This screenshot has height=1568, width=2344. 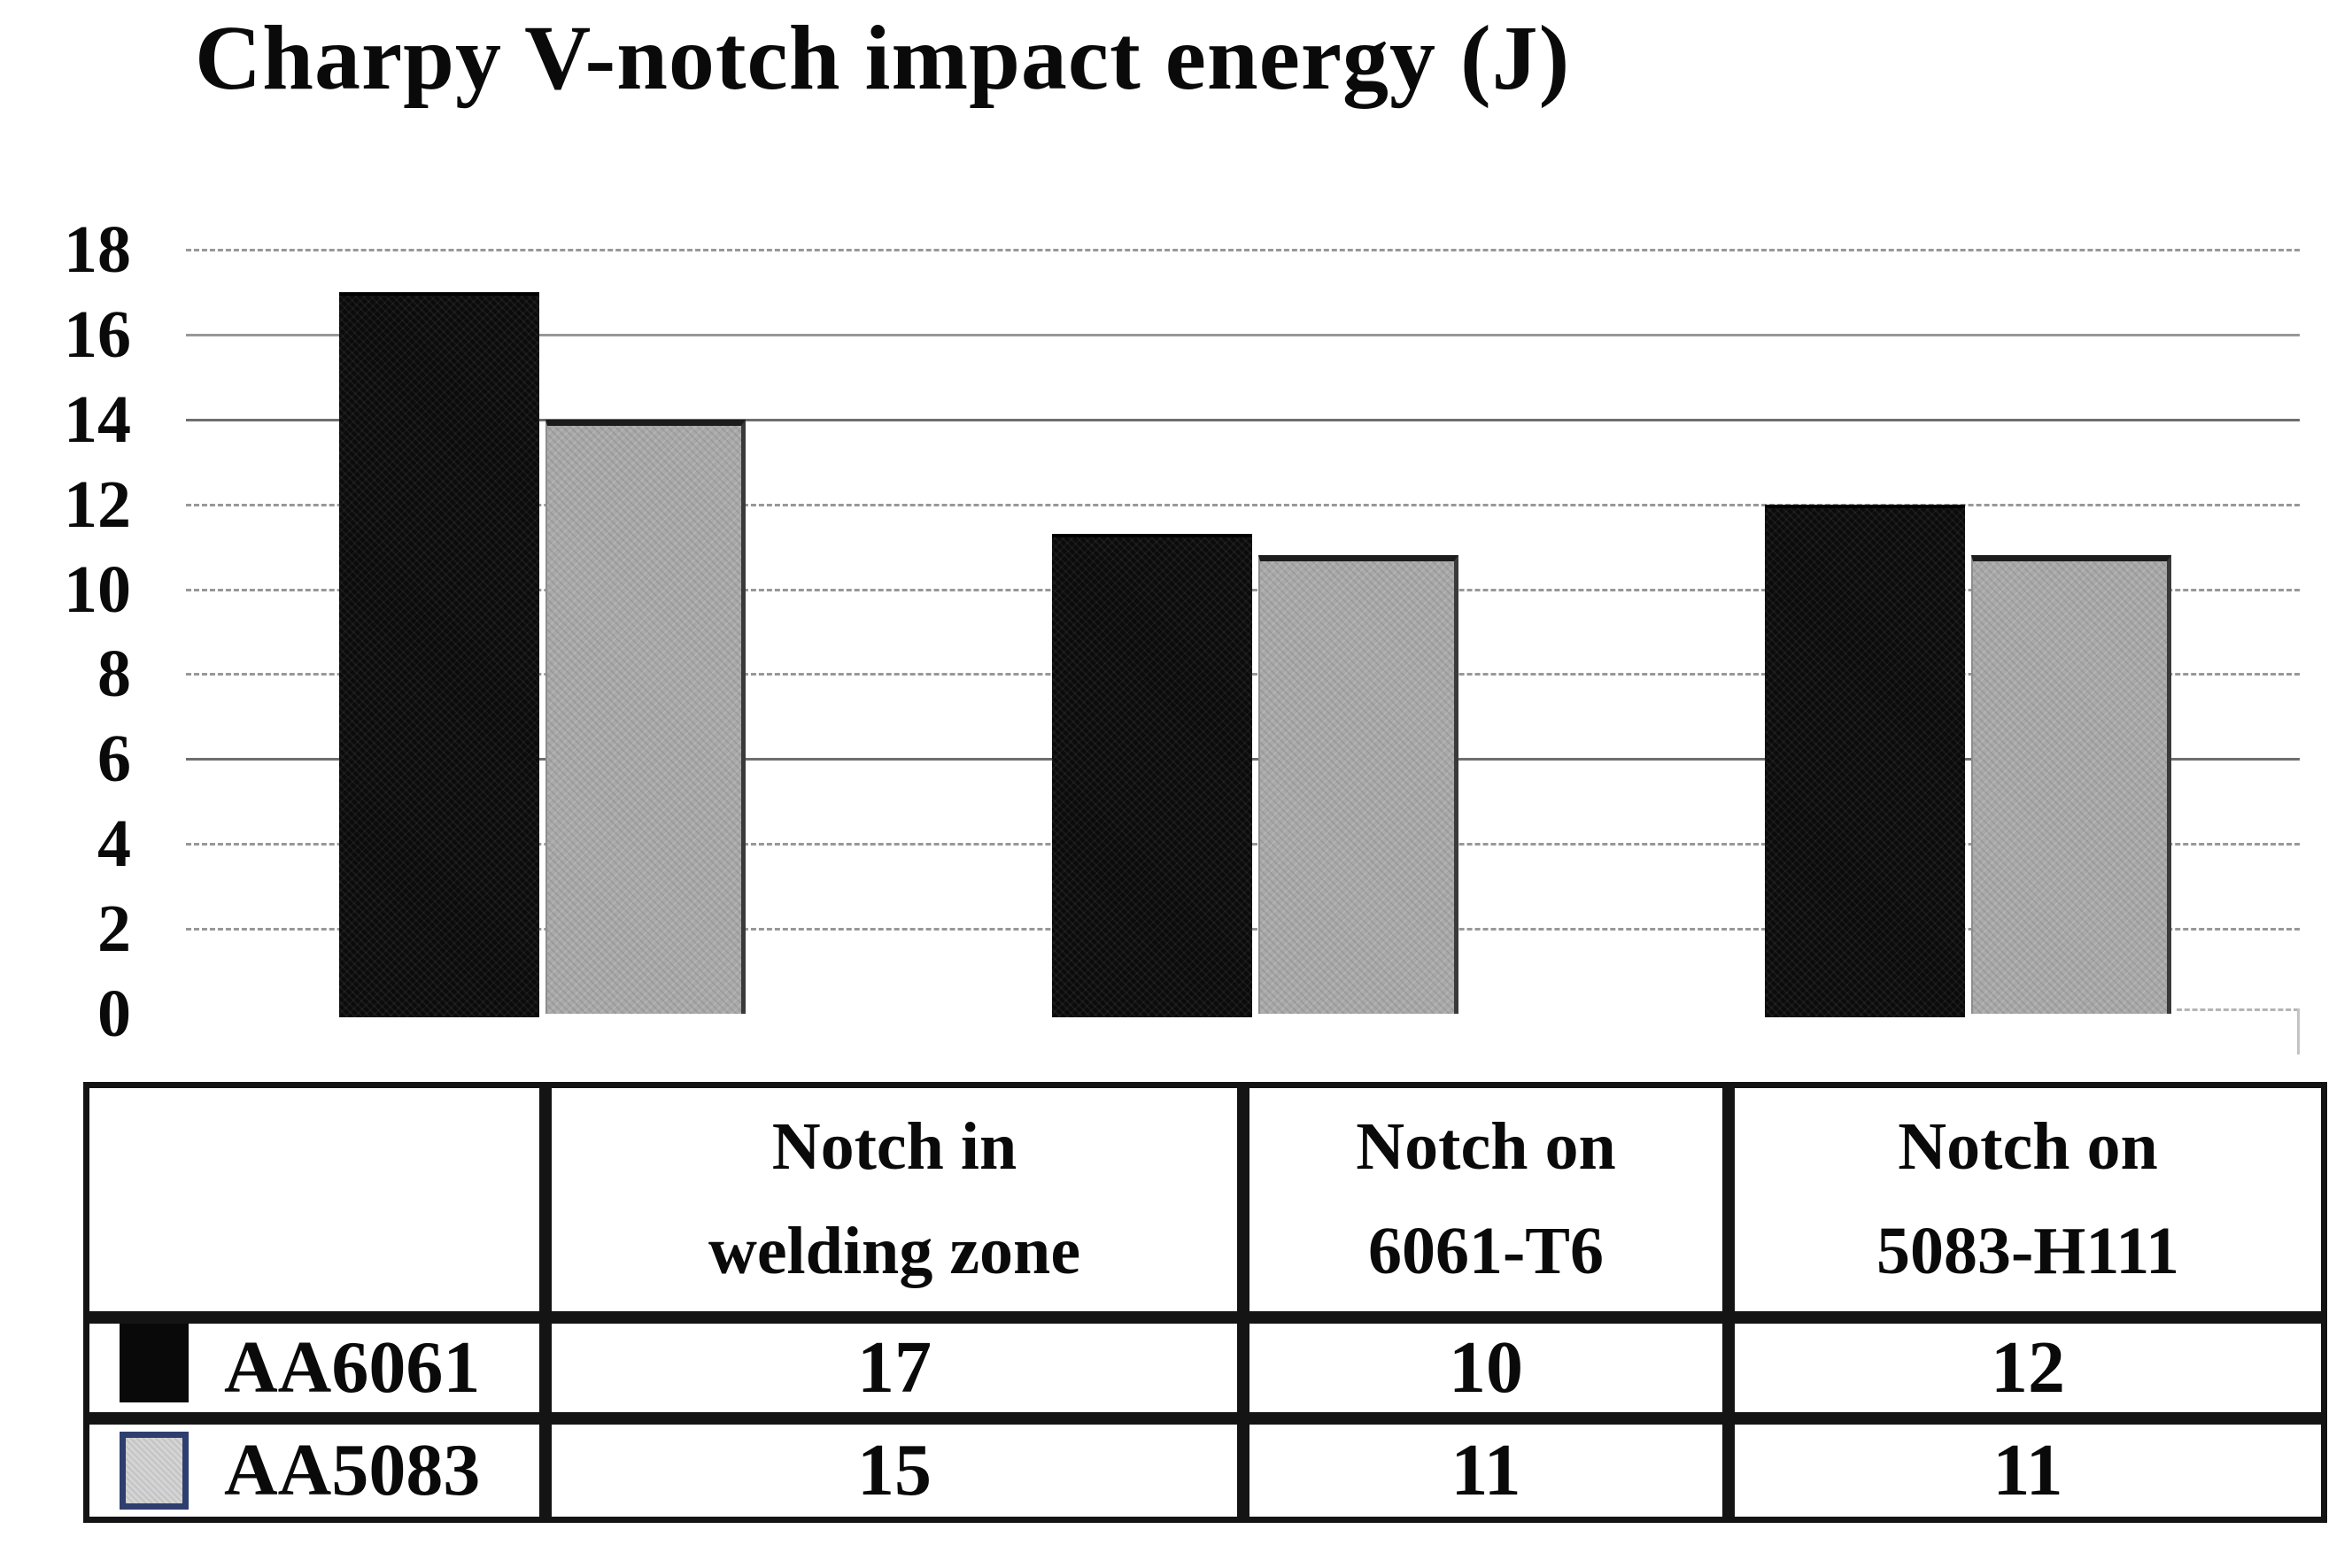 I want to click on y-axis-tick-label-16: 16, so click(x=97, y=335).